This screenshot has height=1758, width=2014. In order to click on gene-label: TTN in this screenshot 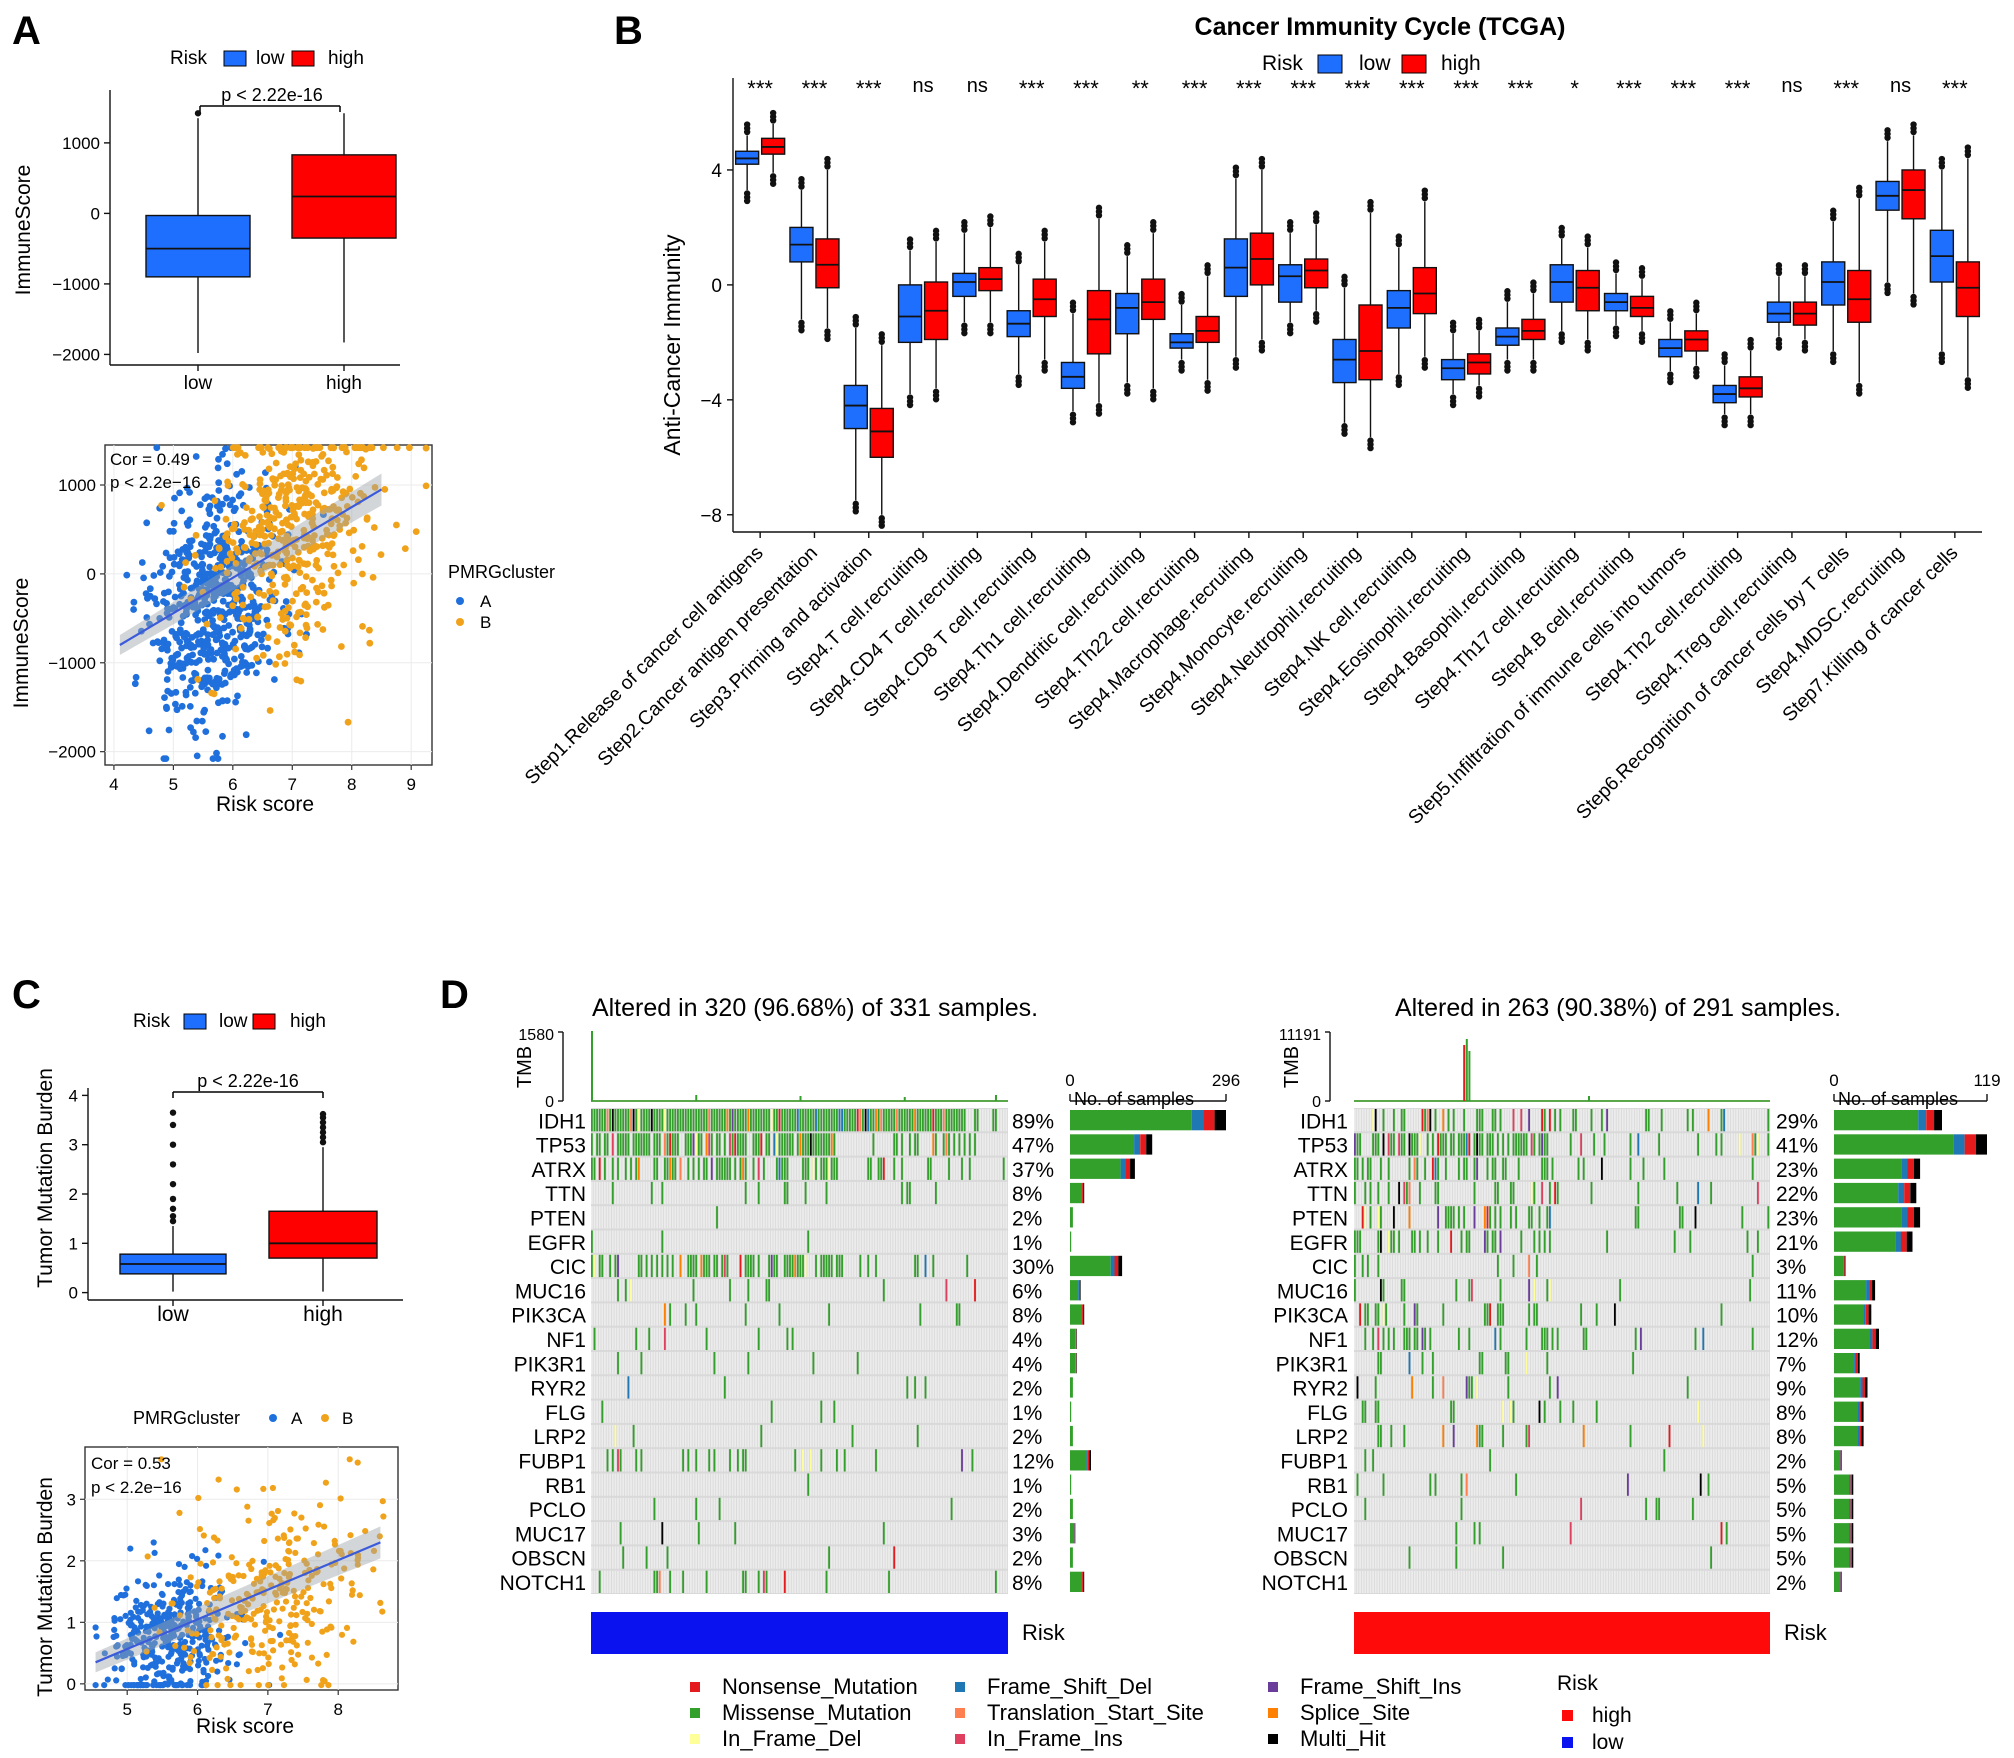, I will do `click(565, 1194)`.